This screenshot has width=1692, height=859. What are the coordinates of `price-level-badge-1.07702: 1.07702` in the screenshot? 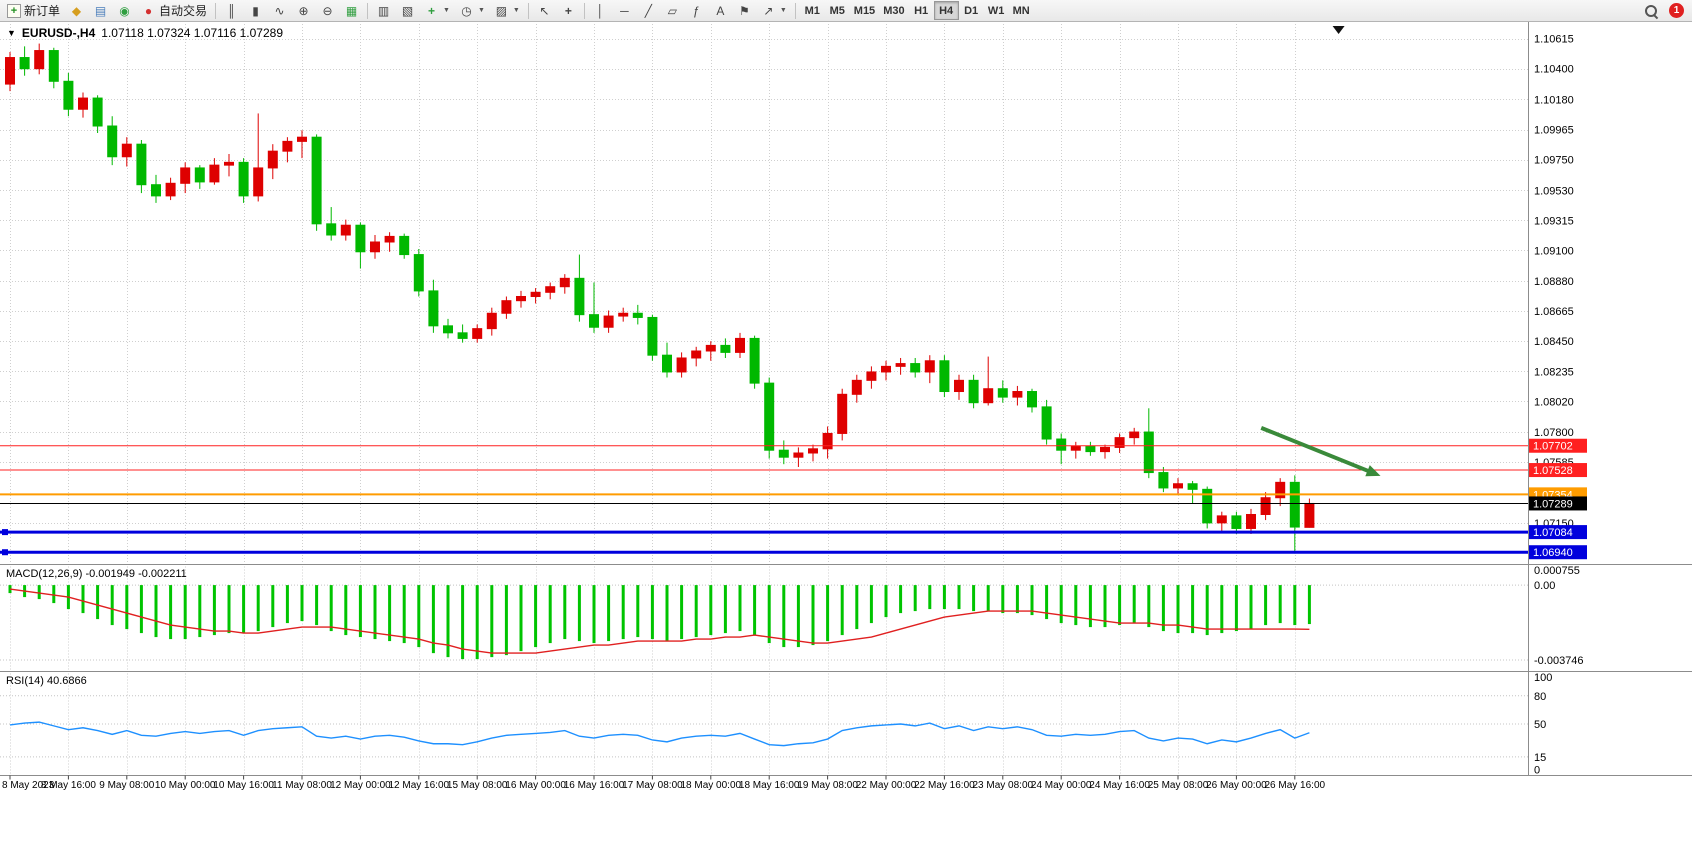 It's located at (1558, 445).